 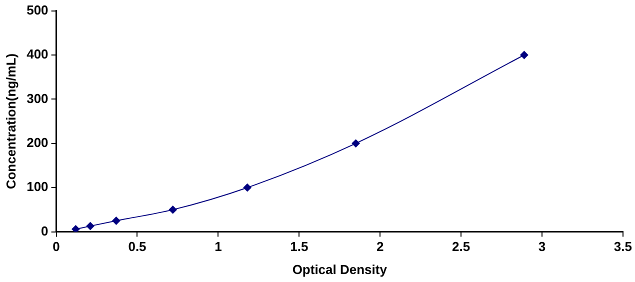 I want to click on y-tick-label: 100, so click(x=37, y=186).